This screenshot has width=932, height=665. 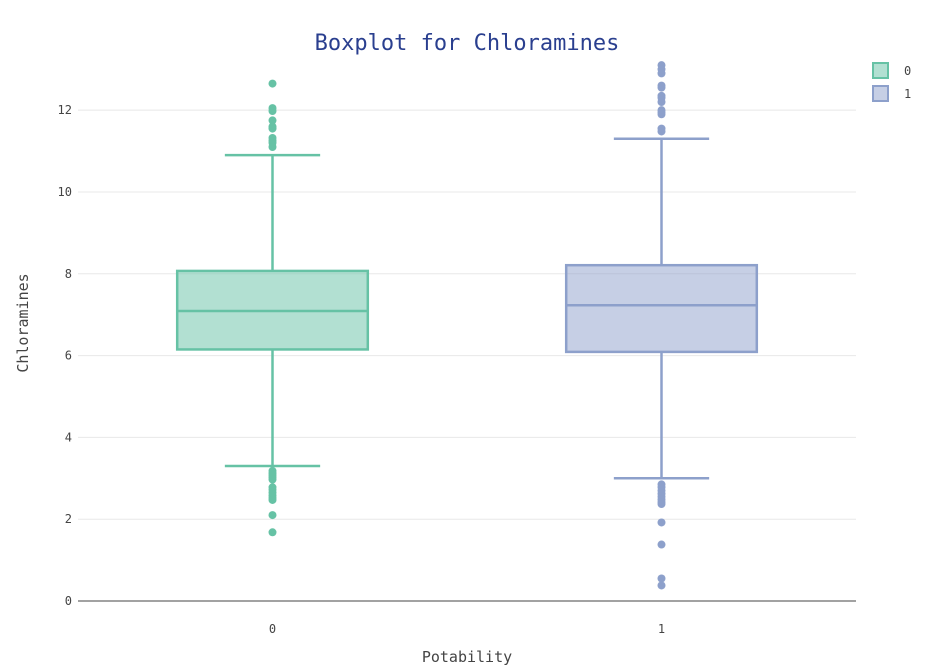 What do you see at coordinates (891, 82) in the screenshot?
I see `legend: 01` at bounding box center [891, 82].